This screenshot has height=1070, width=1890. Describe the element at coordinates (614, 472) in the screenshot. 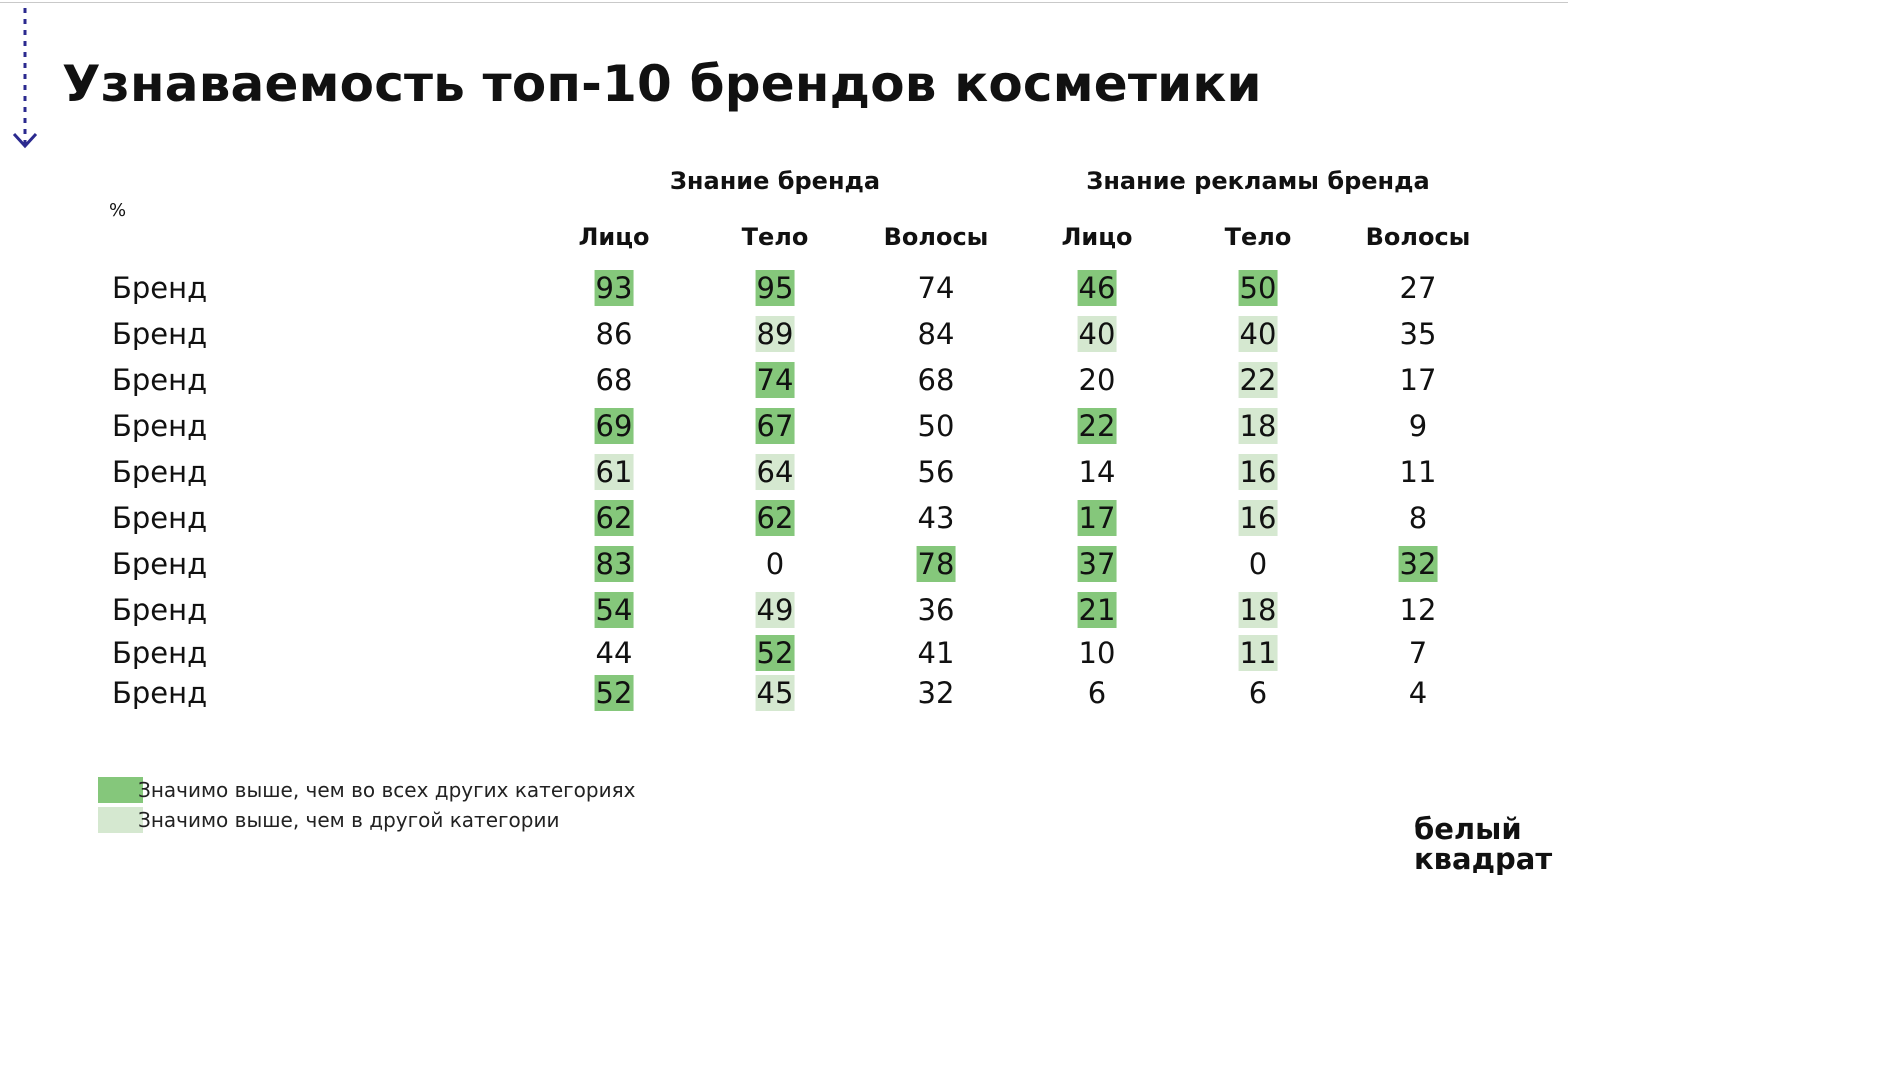

I see `table-cell: 61` at that location.